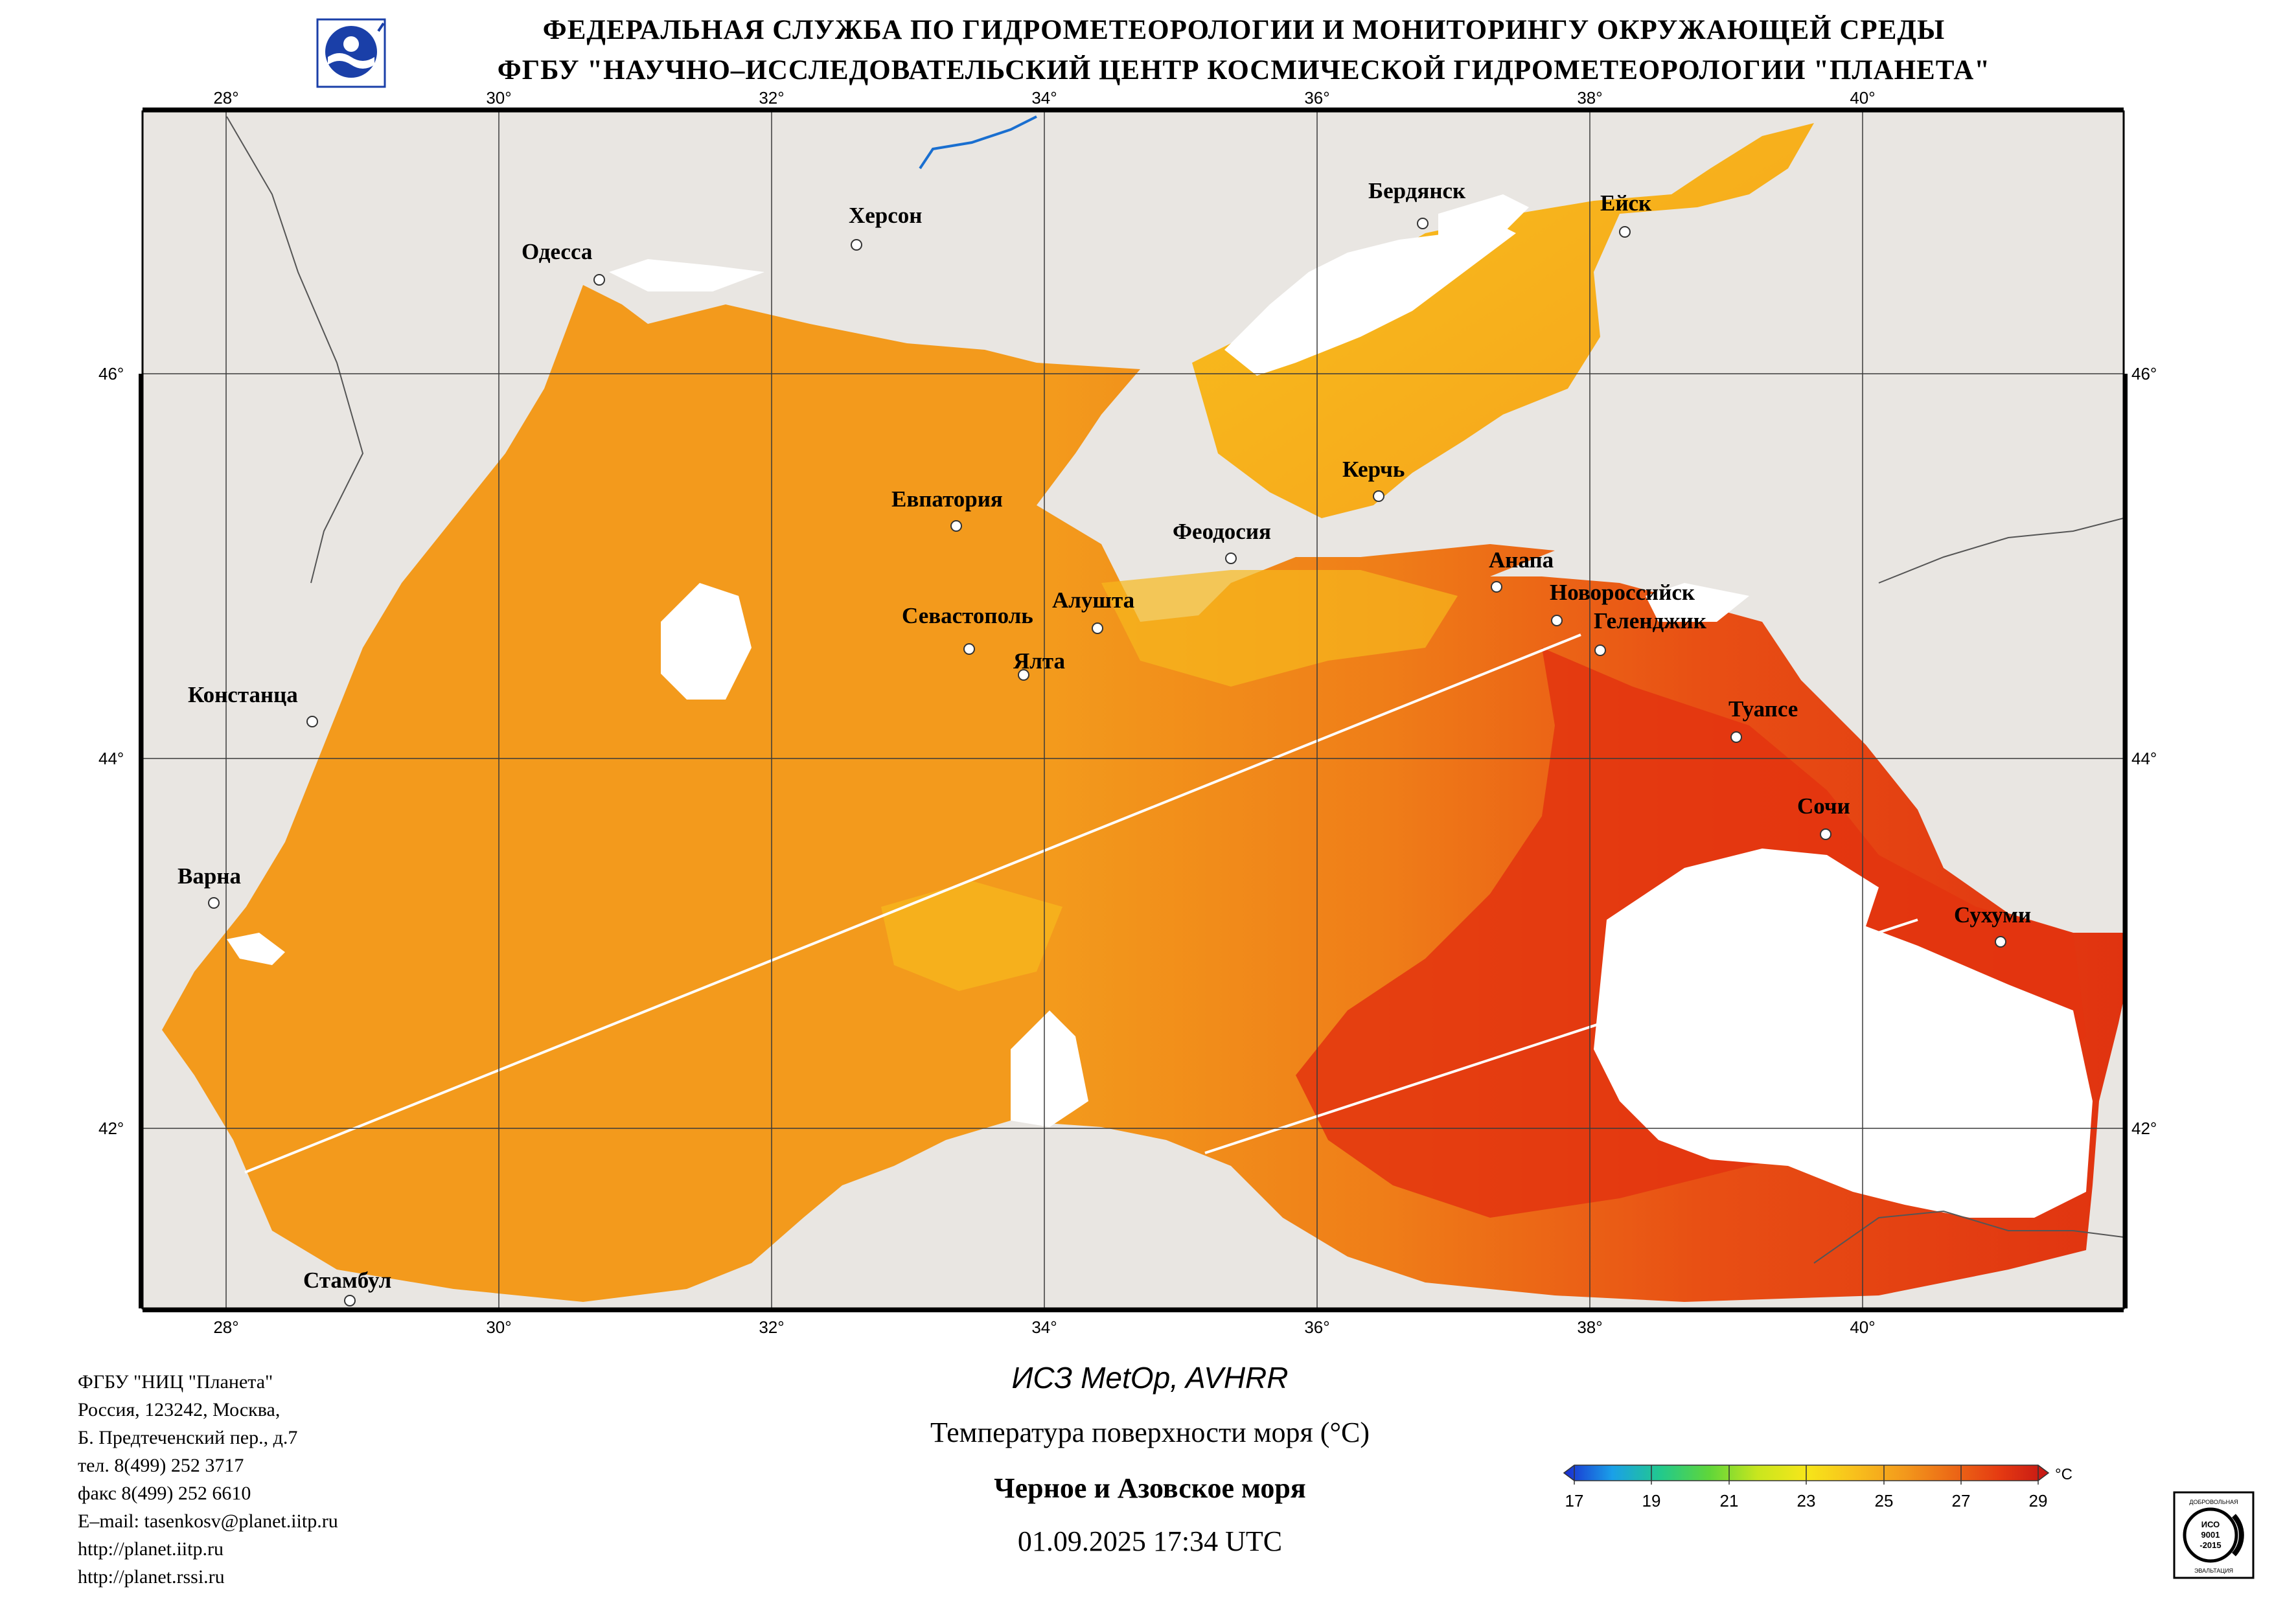 Image resolution: width=2296 pixels, height=1607 pixels. I want to click on colorbar-tick-label: 25, so click(1885, 1500).